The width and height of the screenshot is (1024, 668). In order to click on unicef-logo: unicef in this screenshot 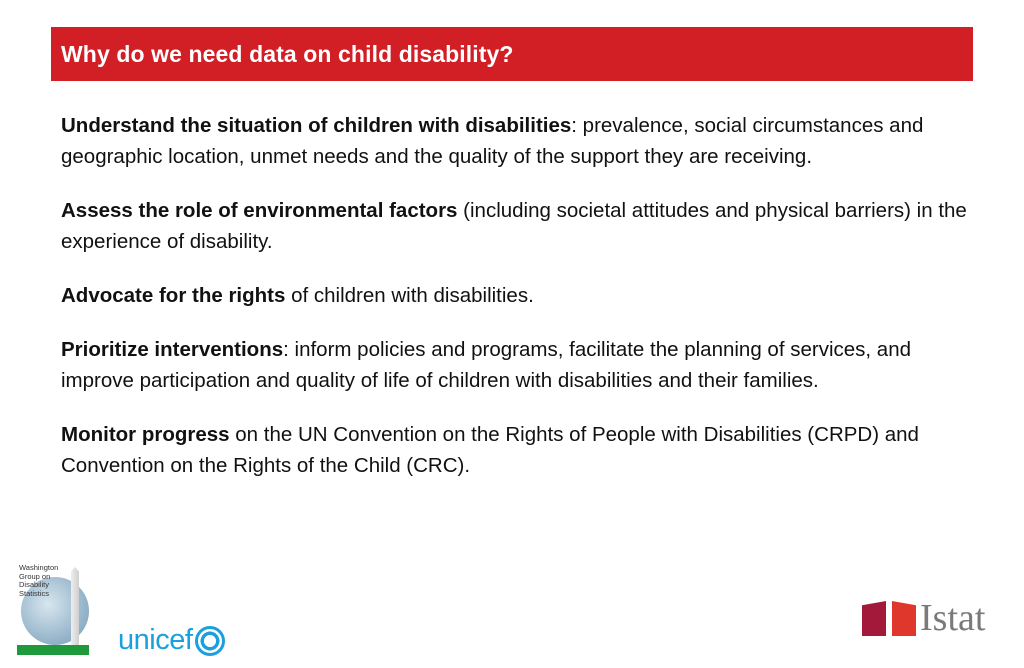, I will do `click(172, 640)`.